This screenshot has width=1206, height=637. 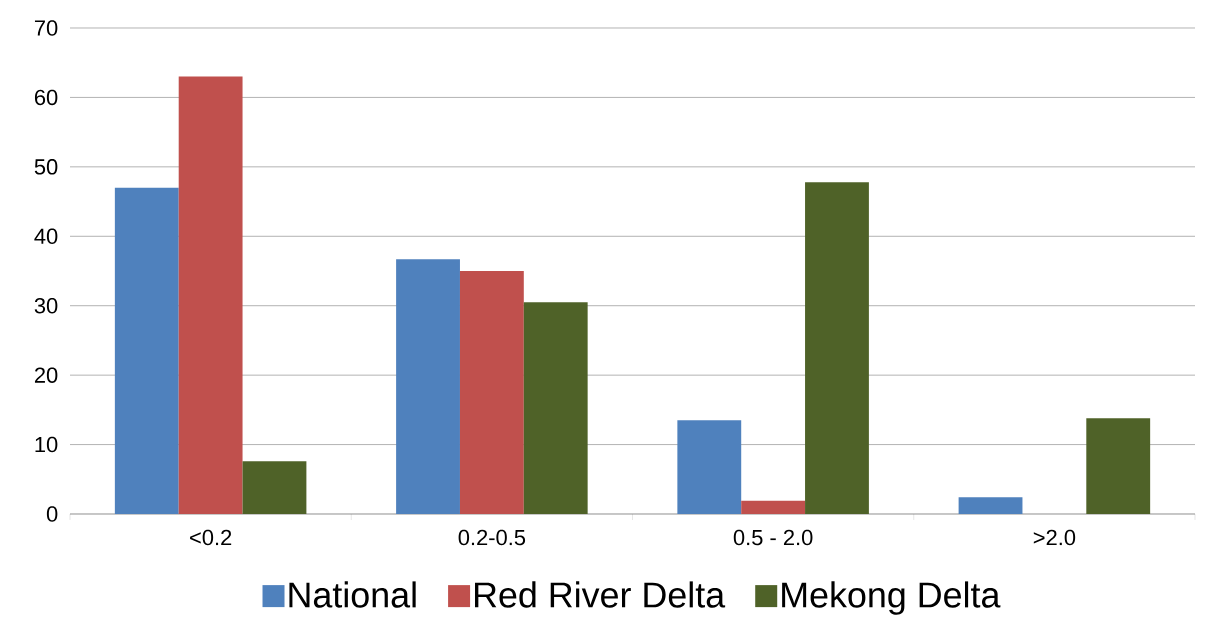 What do you see at coordinates (773, 537) in the screenshot?
I see `x-tick-label: 0.5 - 2.0` at bounding box center [773, 537].